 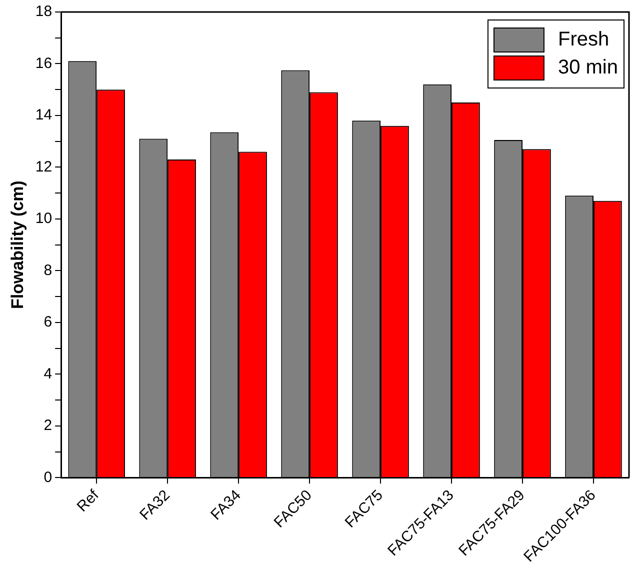 I want to click on x-tick-label: Ref, so click(x=88, y=501).